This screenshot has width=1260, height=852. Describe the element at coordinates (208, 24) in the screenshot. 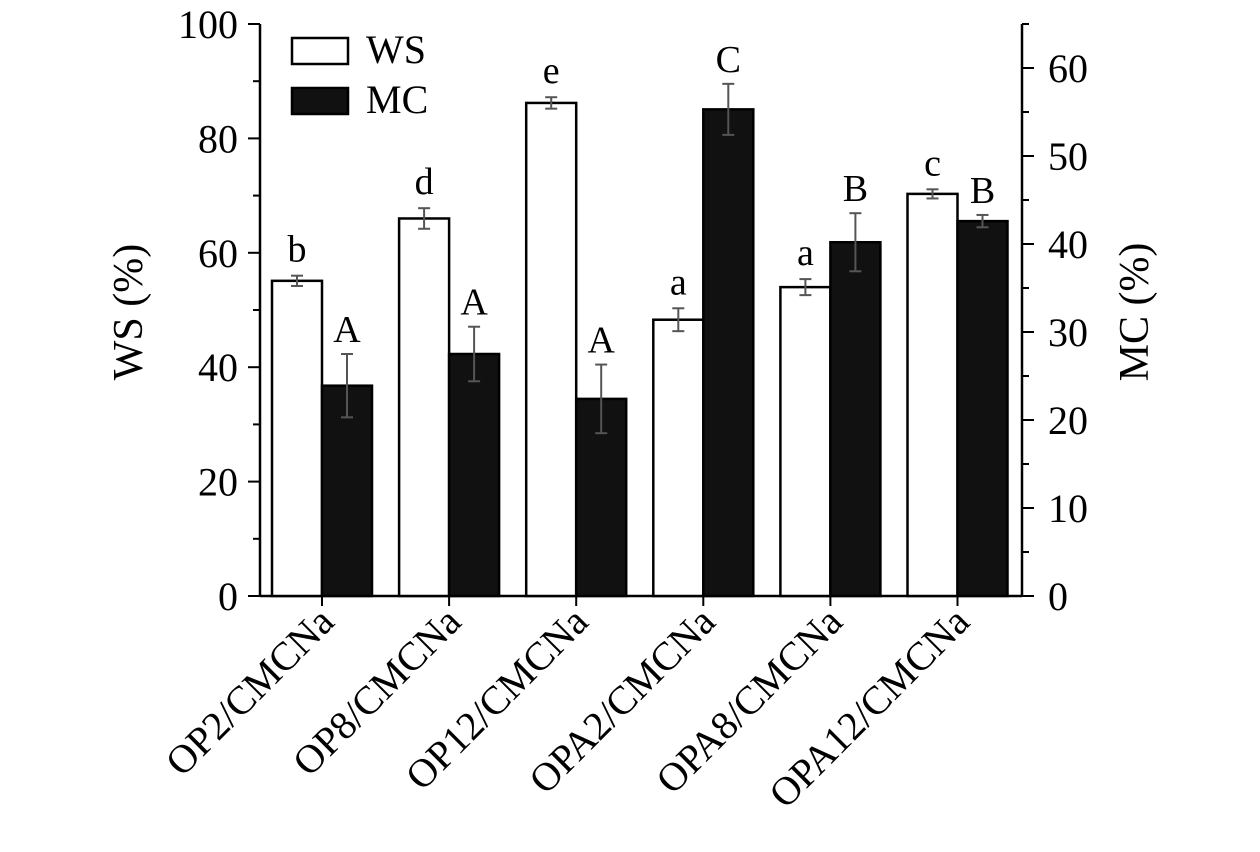

I see `y-tick-label: 100` at that location.